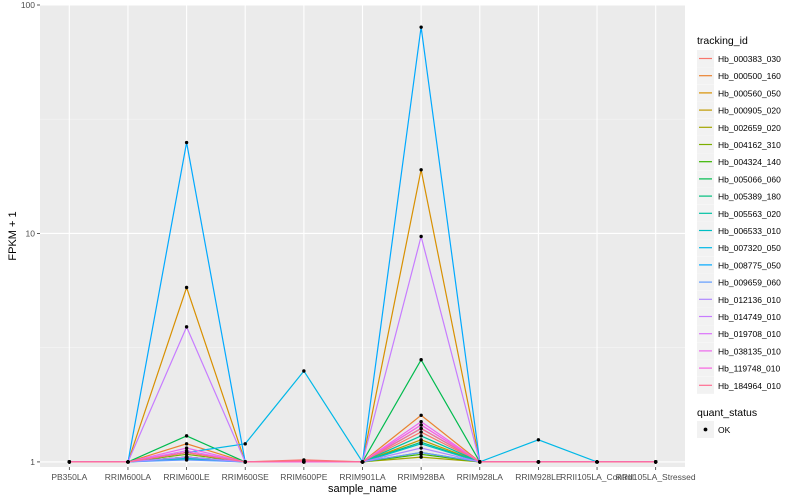 This screenshot has width=800, height=500. Describe the element at coordinates (749, 197) in the screenshot. I see `legend-label: Hb_005389_180` at that location.